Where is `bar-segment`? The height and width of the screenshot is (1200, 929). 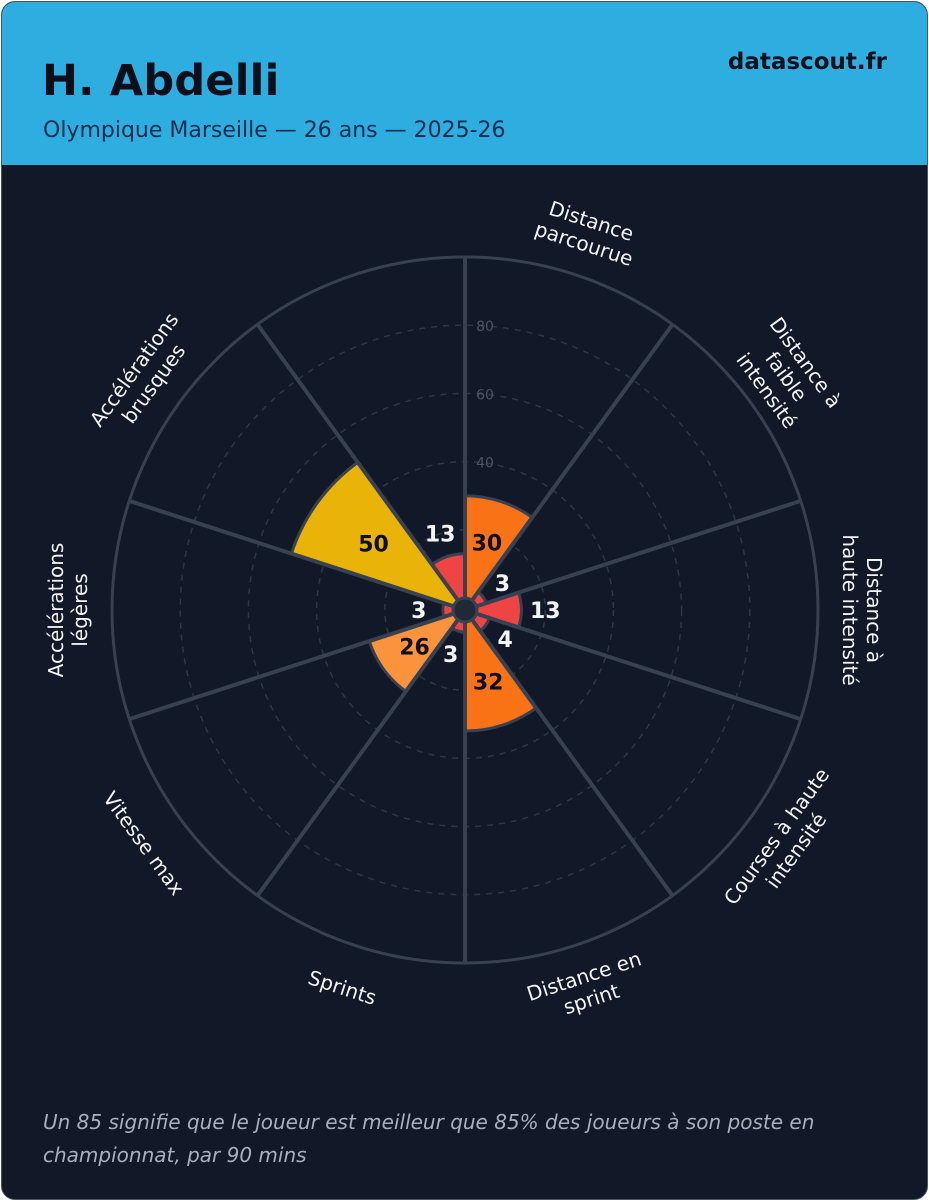 bar-segment is located at coordinates (378, 536).